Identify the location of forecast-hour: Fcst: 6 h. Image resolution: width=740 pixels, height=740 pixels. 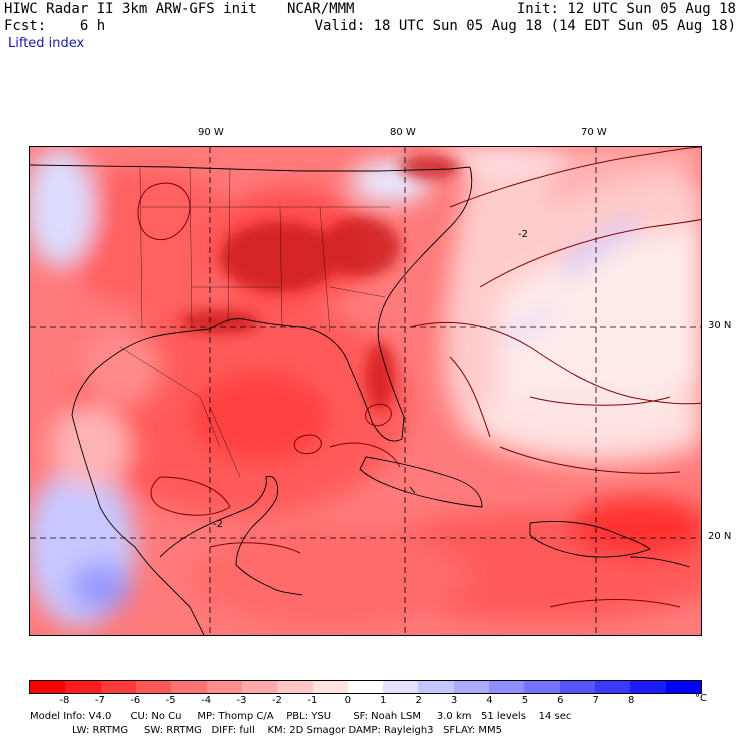
(55, 26).